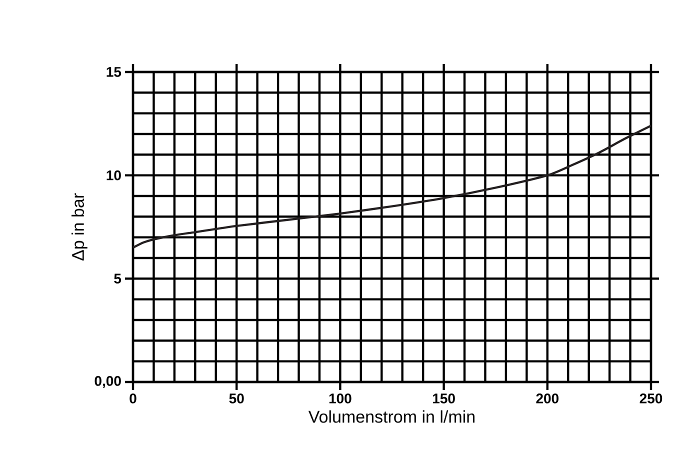  What do you see at coordinates (651, 399) in the screenshot?
I see `x-tick-label: 250` at bounding box center [651, 399].